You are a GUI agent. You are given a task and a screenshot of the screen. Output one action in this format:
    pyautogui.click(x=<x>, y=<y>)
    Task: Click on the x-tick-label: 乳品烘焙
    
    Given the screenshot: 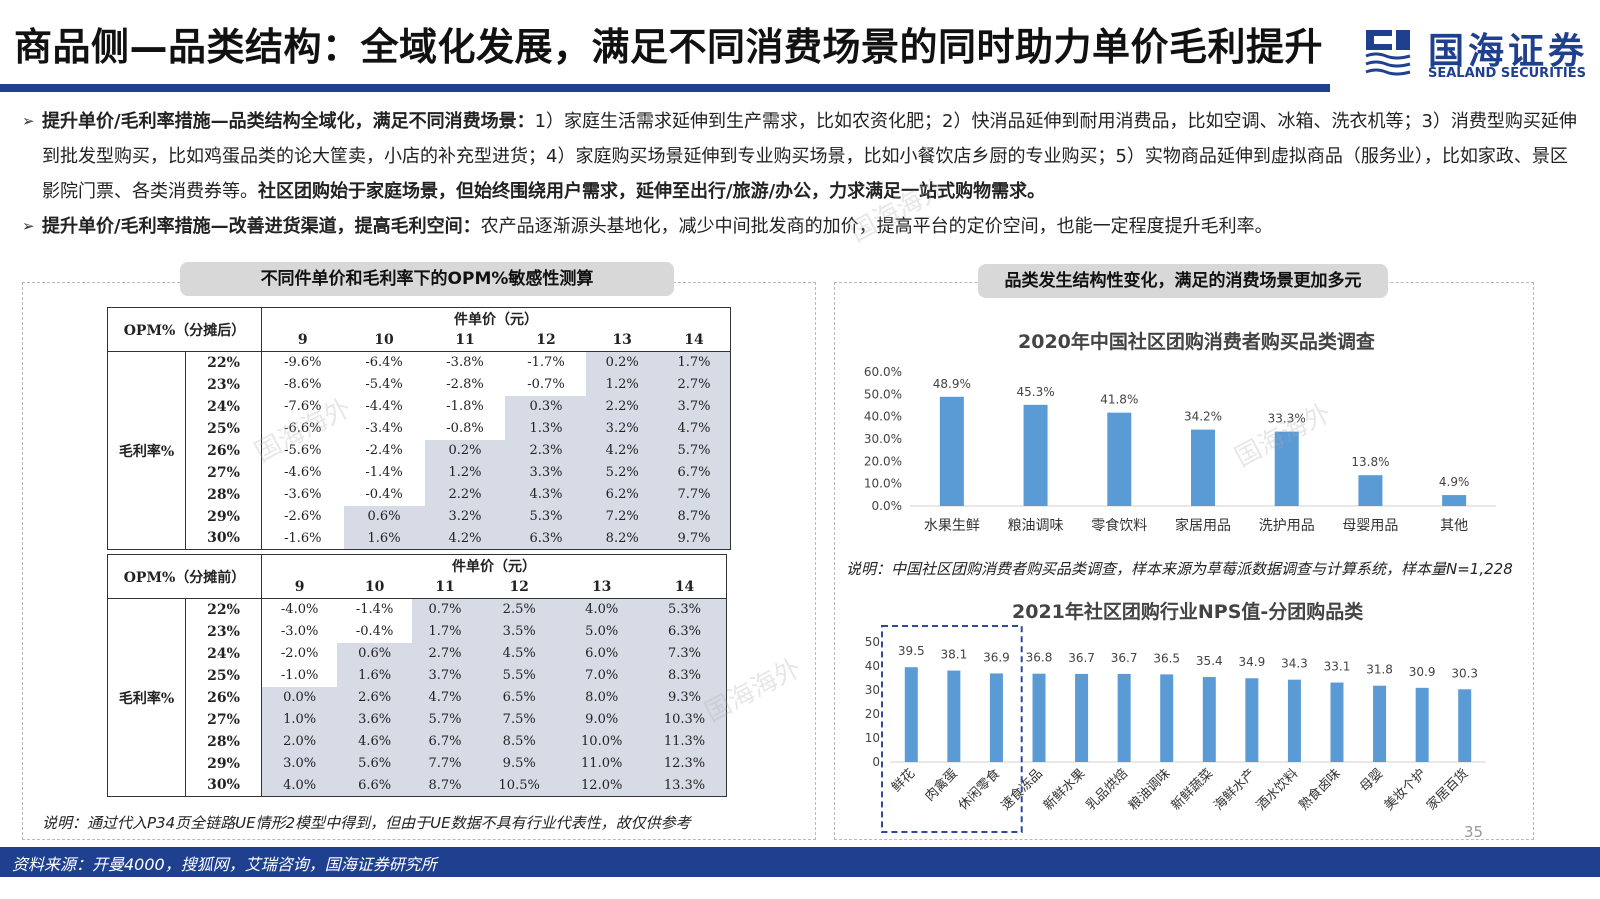 What is the action you would take?
    pyautogui.click(x=1107, y=789)
    